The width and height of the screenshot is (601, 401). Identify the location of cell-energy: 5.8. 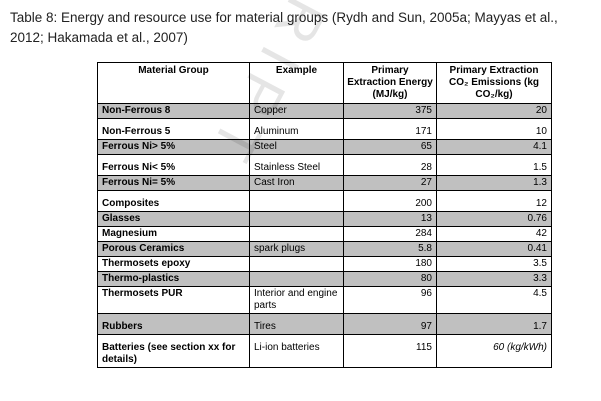
(390, 249).